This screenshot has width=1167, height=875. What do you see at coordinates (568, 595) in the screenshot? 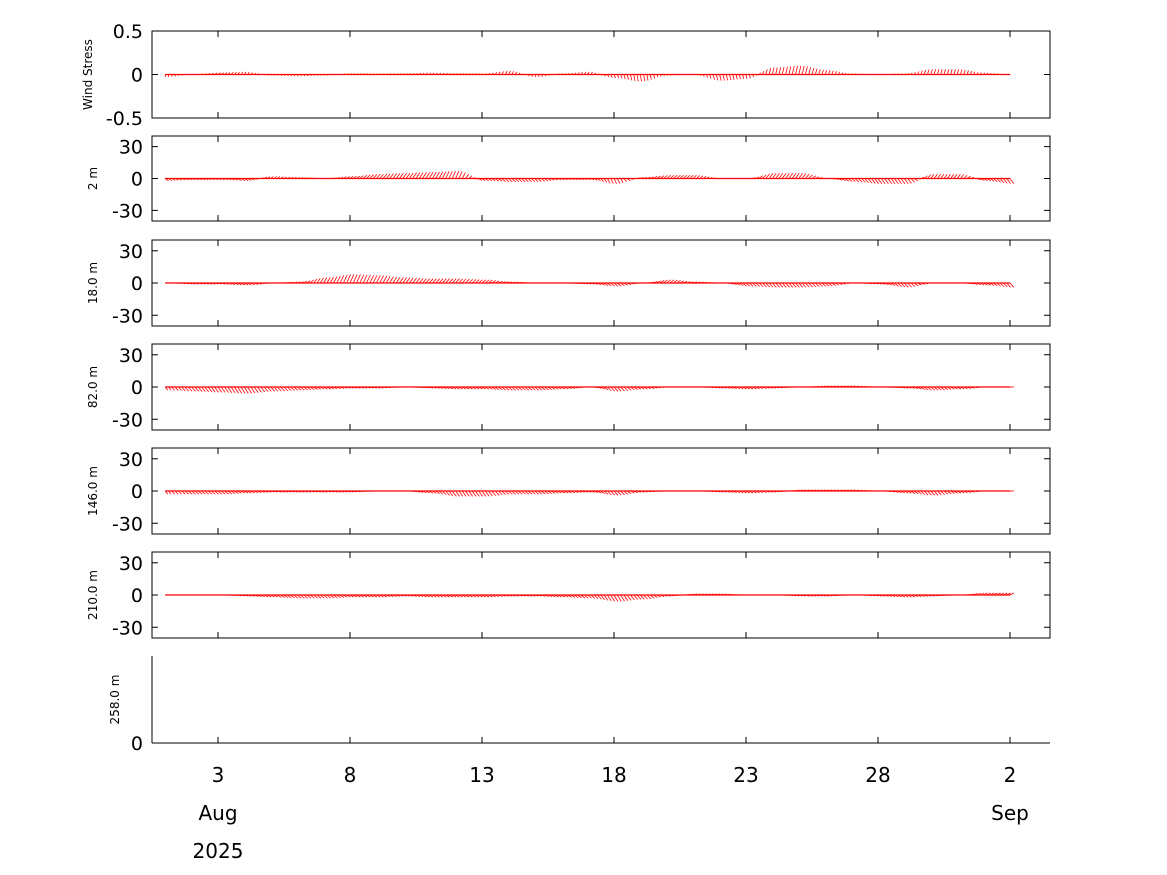
I see `panel-210-0-m: 30 0 -30 210.0 m` at bounding box center [568, 595].